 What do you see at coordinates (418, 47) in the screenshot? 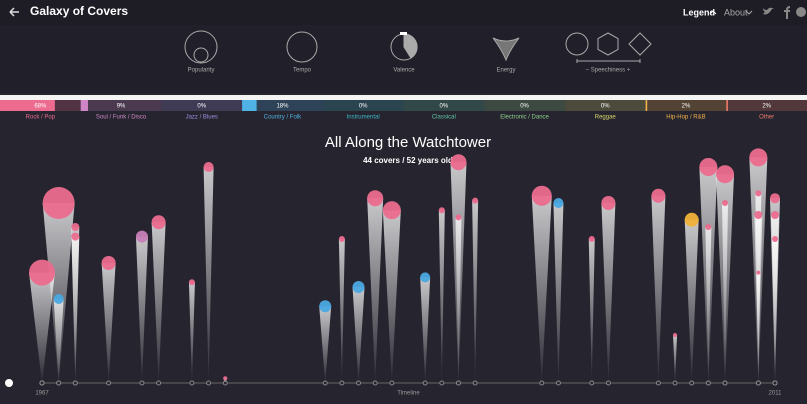
I see `legend-icons` at bounding box center [418, 47].